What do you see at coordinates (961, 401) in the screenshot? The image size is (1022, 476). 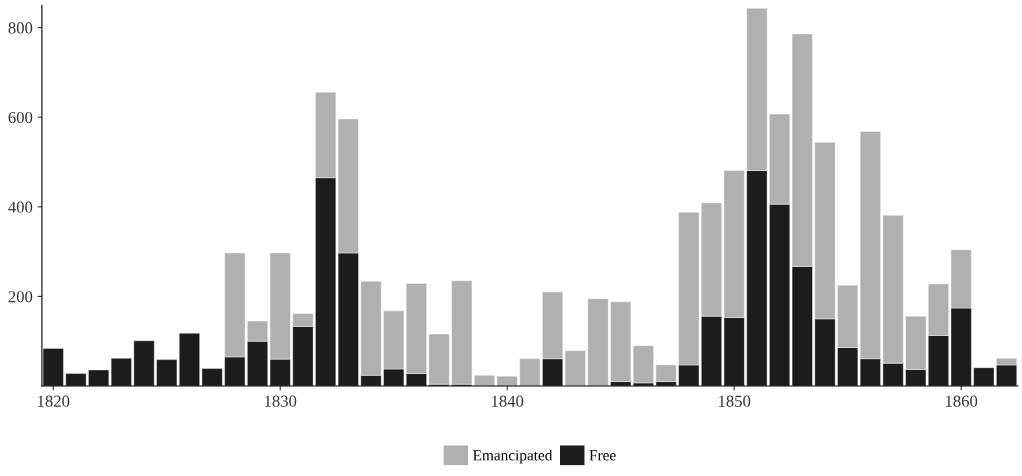 I see `x-tick-label: 1860` at bounding box center [961, 401].